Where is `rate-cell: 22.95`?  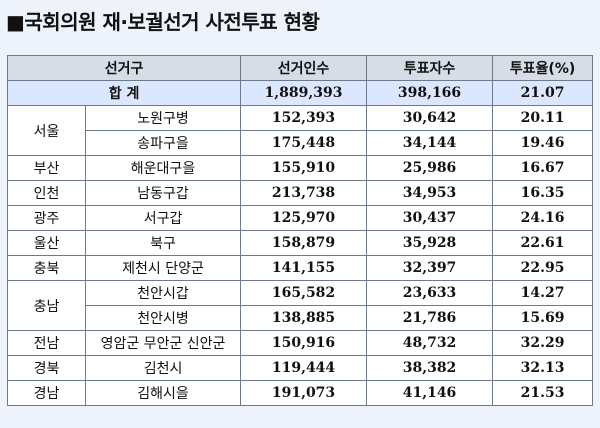 rate-cell: 22.95 is located at coordinates (543, 268).